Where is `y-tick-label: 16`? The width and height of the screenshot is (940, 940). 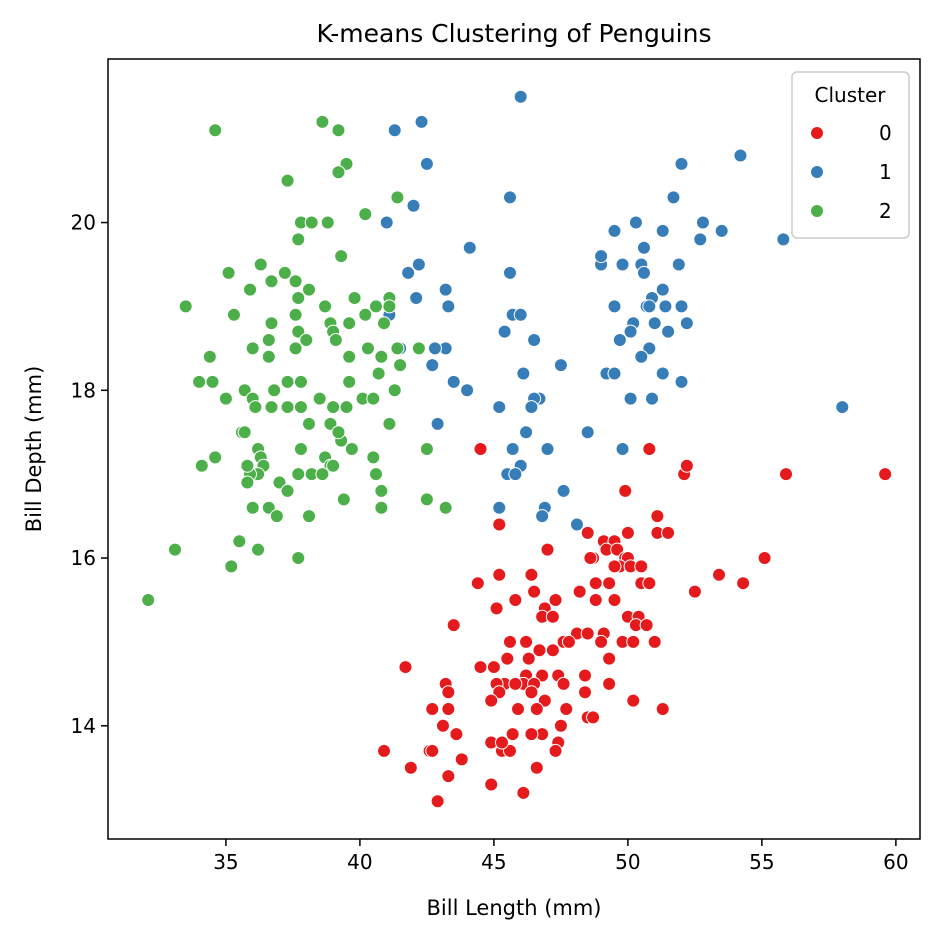 y-tick-label: 16 is located at coordinates (83, 558).